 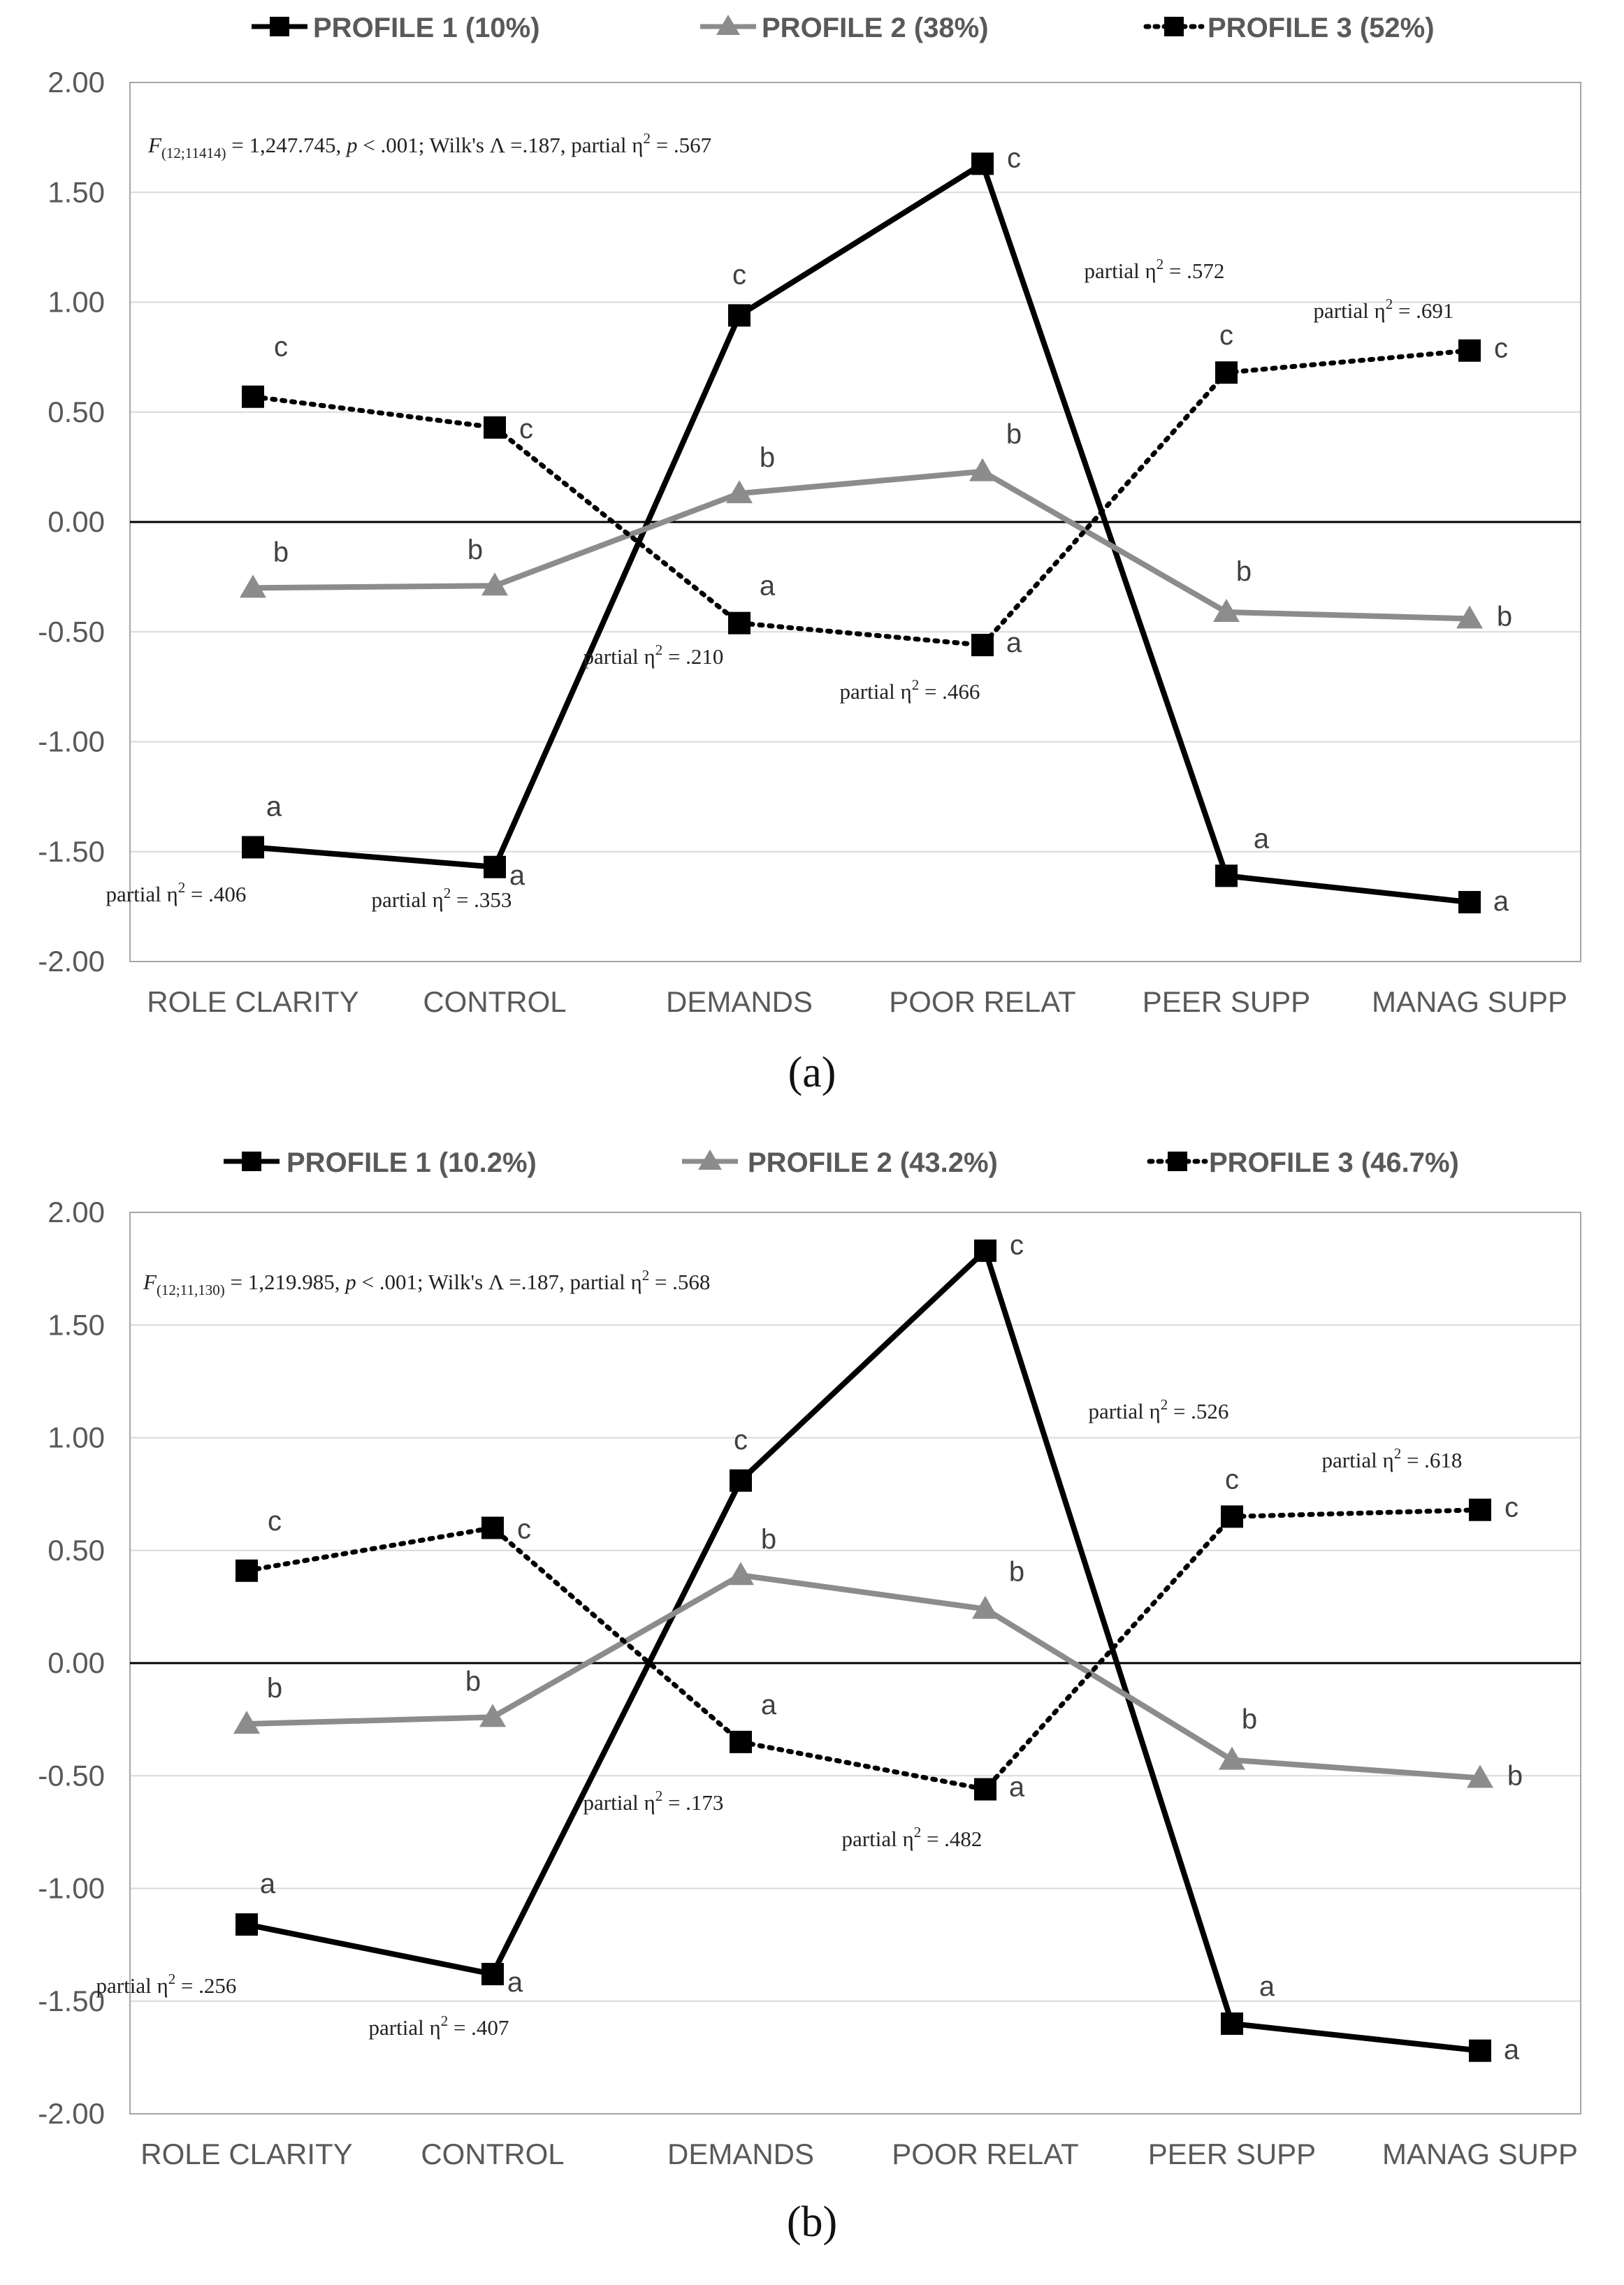 I want to click on legend-label: PROFILE 2 (43.2%), so click(x=873, y=1162).